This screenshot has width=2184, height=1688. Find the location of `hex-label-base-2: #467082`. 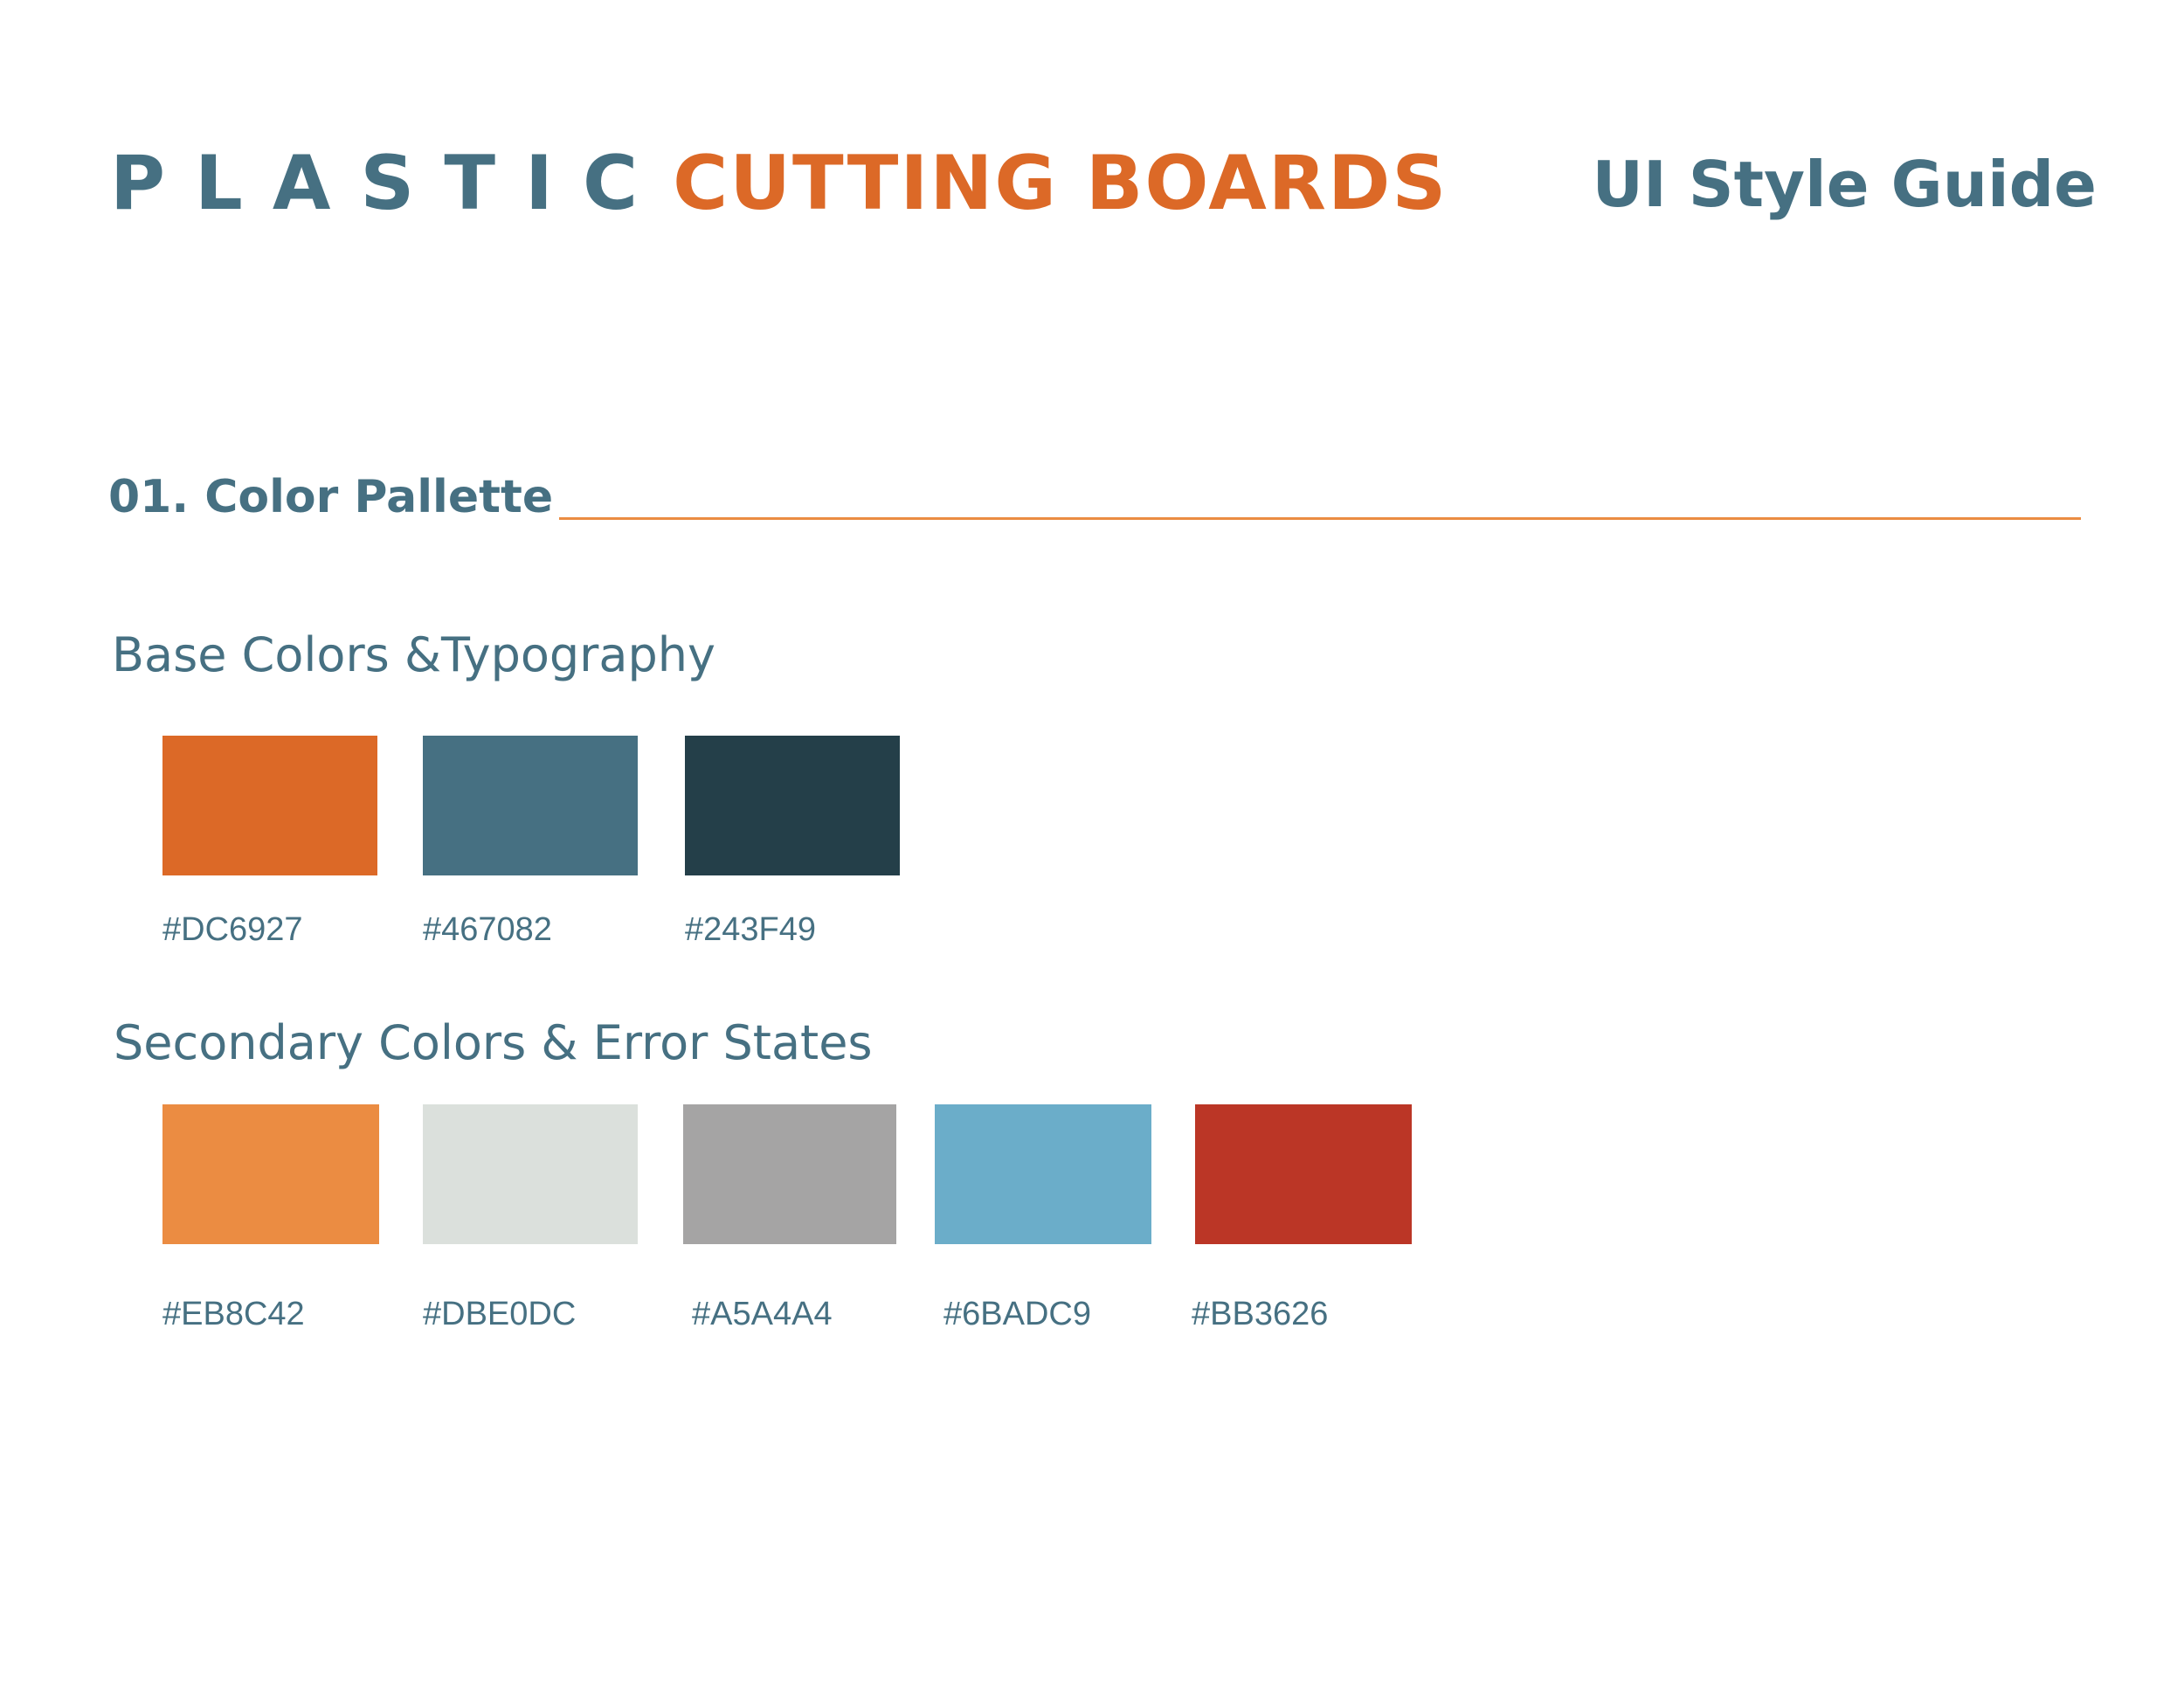

hex-label-base-2: #467082 is located at coordinates (487, 929).